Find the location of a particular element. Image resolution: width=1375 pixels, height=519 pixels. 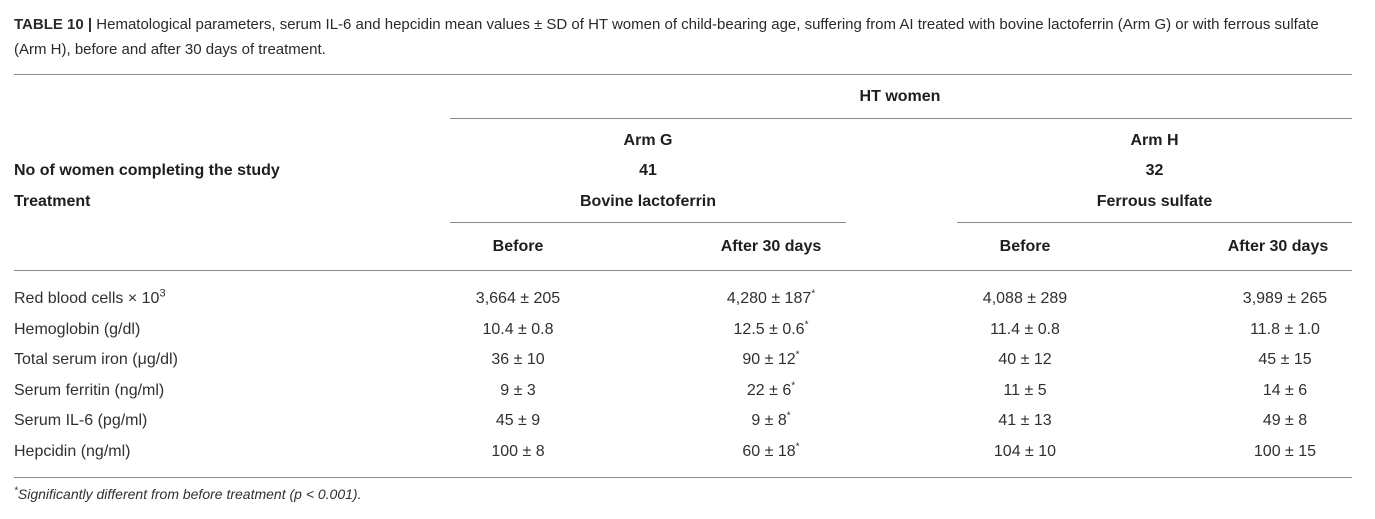

table-cell-h-after: 14 ± 6 is located at coordinates (1285, 390).